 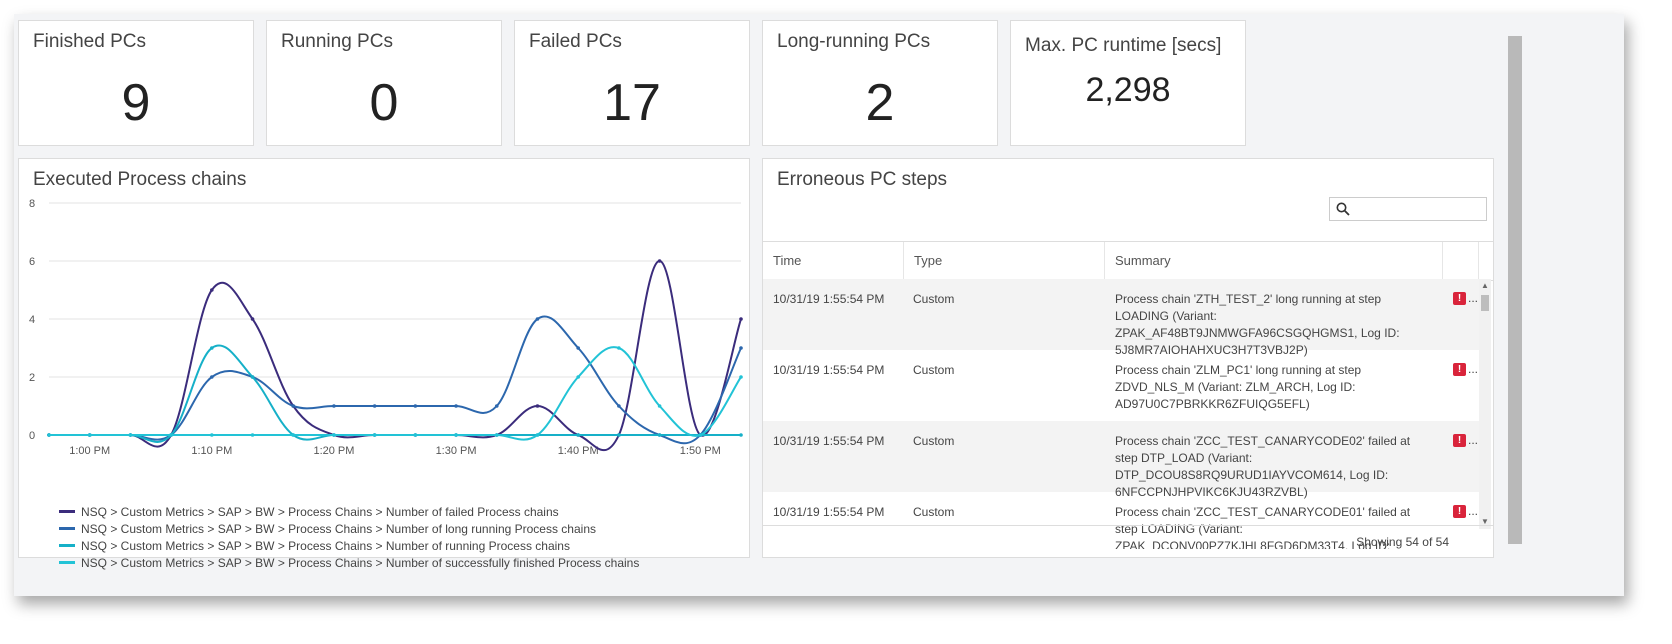 What do you see at coordinates (1485, 521) in the screenshot?
I see `scroll-down-icon: ▼` at bounding box center [1485, 521].